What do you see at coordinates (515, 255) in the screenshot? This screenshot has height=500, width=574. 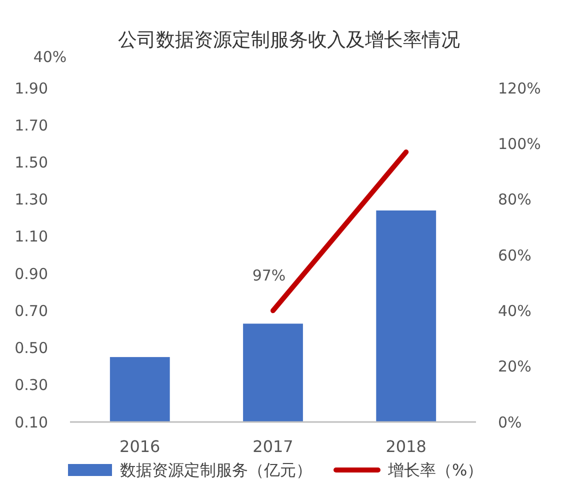 I see `y2-tick-label: 60%` at bounding box center [515, 255].